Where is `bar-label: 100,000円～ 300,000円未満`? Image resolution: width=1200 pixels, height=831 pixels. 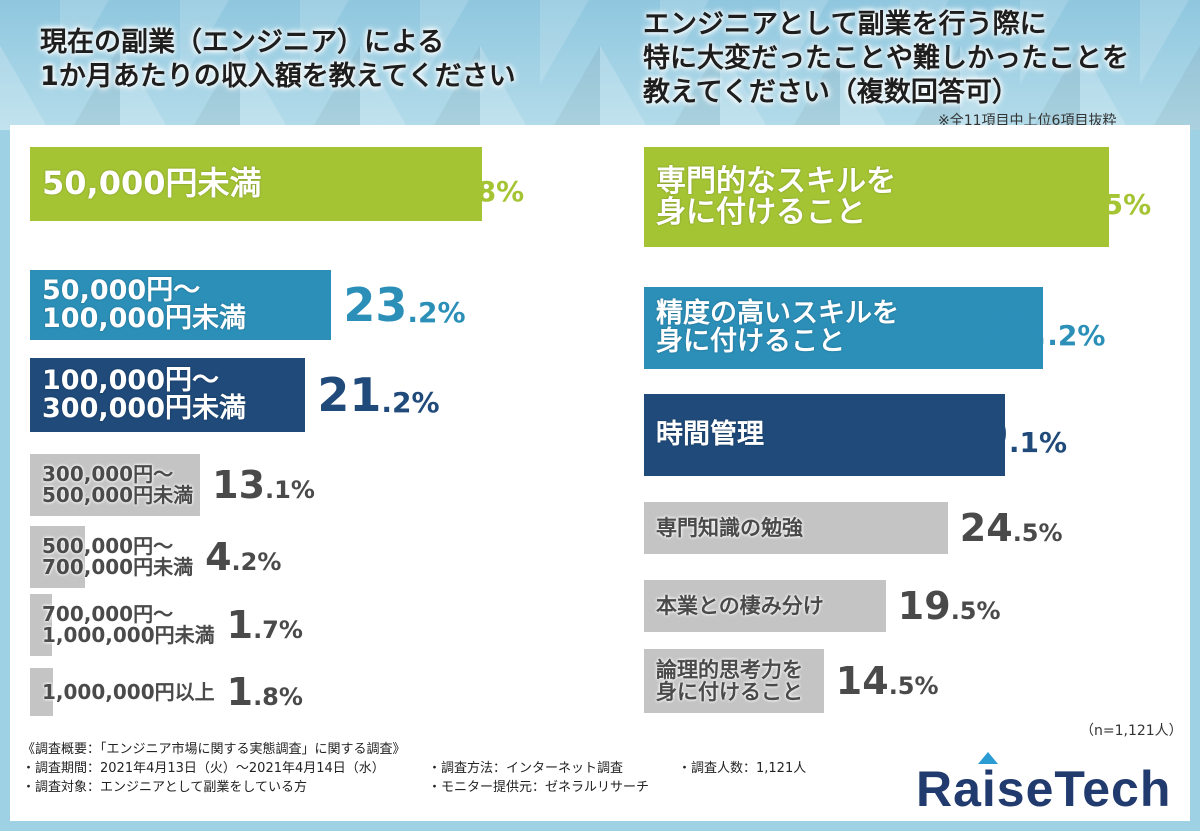
bar-label: 100,000円～ 300,000円未満 is located at coordinates (144, 394).